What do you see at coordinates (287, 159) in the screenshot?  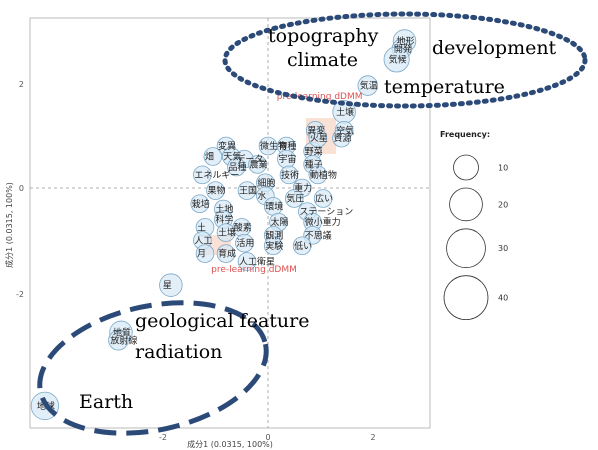 I see `point-label: 宇宙` at bounding box center [287, 159].